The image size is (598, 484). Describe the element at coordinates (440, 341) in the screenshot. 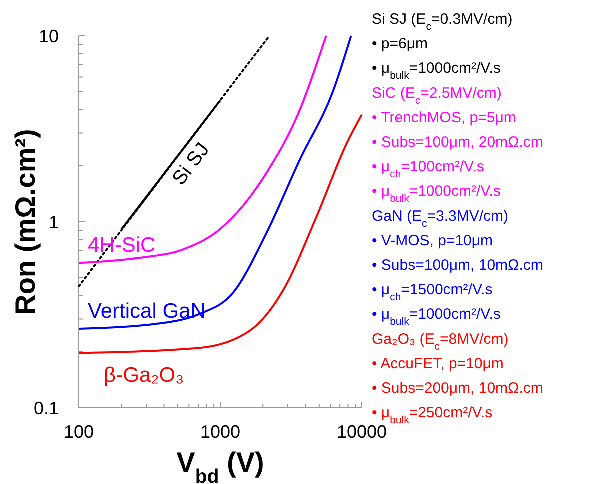

I see `text: Ga₂O₃ (E$_{c}$=8MV/cm)` at that location.